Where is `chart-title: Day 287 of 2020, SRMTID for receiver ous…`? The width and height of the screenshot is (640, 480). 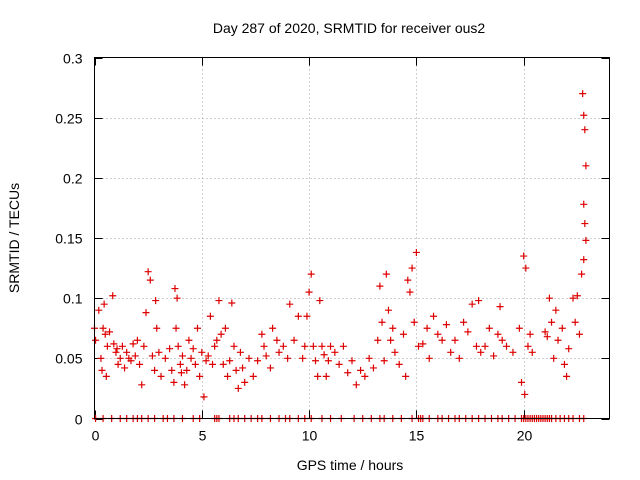
chart-title: Day 287 of 2020, SRMTID for receiver ous… is located at coordinates (349, 28).